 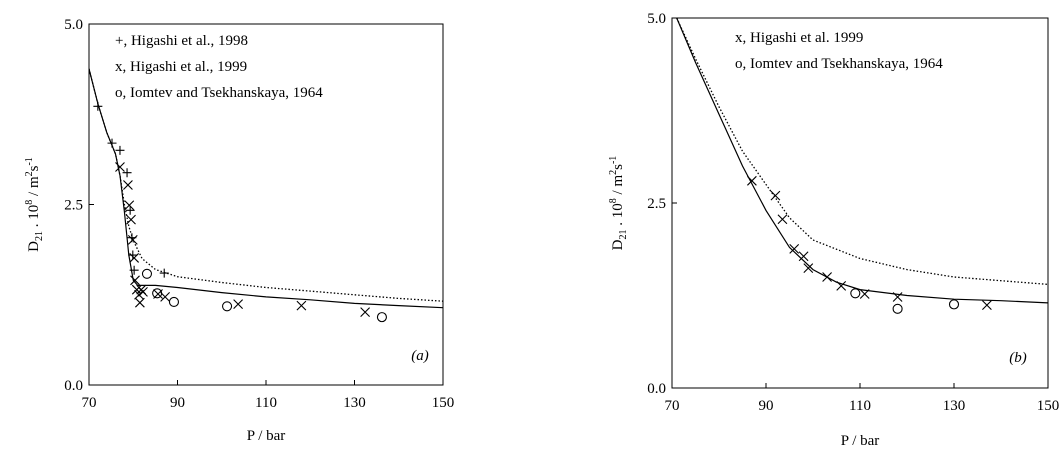 What do you see at coordinates (799, 38) in the screenshot?
I see `legend-entry: x, Higashi et al. 1999` at bounding box center [799, 38].